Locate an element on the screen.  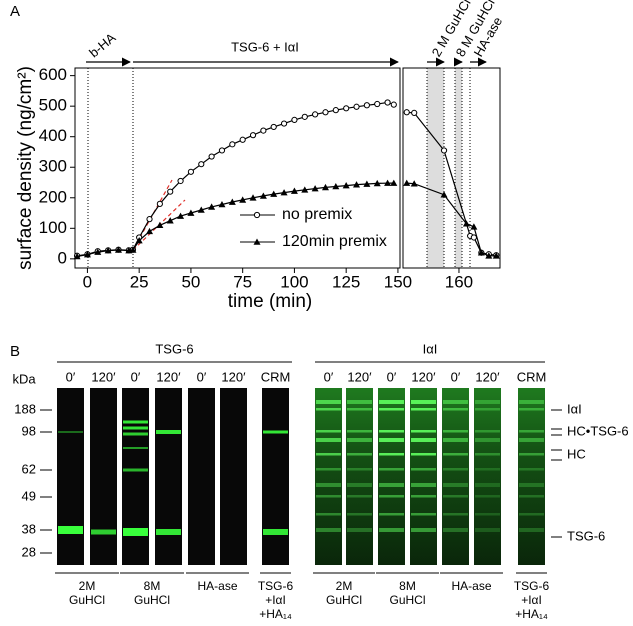
panel-label: A is located at coordinates (15, 11).